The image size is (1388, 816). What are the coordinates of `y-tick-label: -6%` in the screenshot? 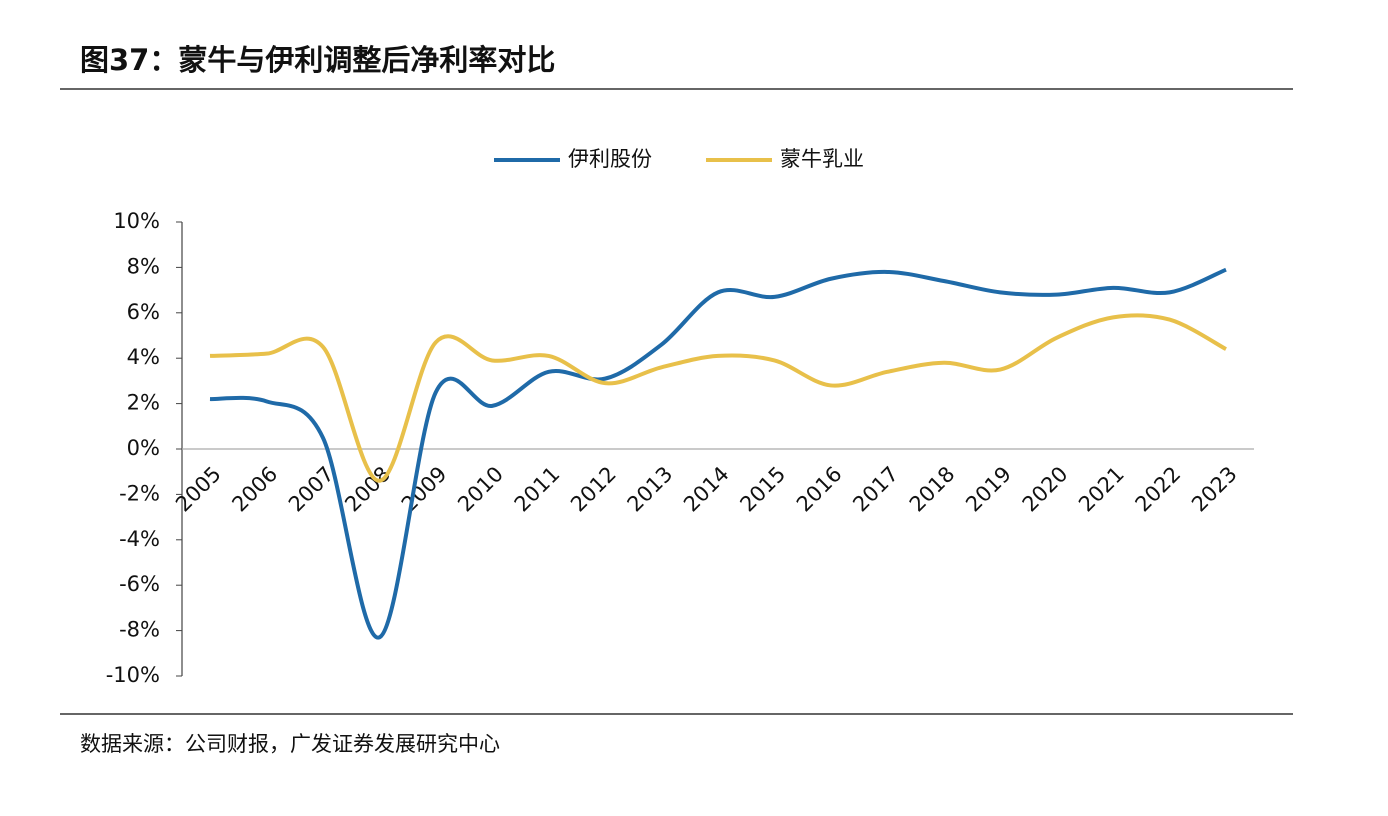 It's located at (139, 584).